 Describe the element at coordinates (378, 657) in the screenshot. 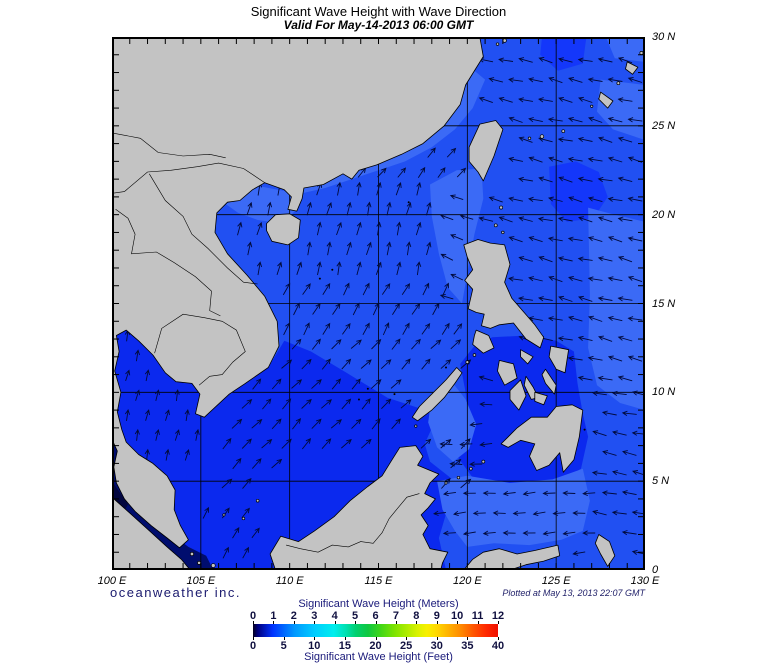

I see `legend-feet-label: Significant Wave Height (Feet)` at that location.